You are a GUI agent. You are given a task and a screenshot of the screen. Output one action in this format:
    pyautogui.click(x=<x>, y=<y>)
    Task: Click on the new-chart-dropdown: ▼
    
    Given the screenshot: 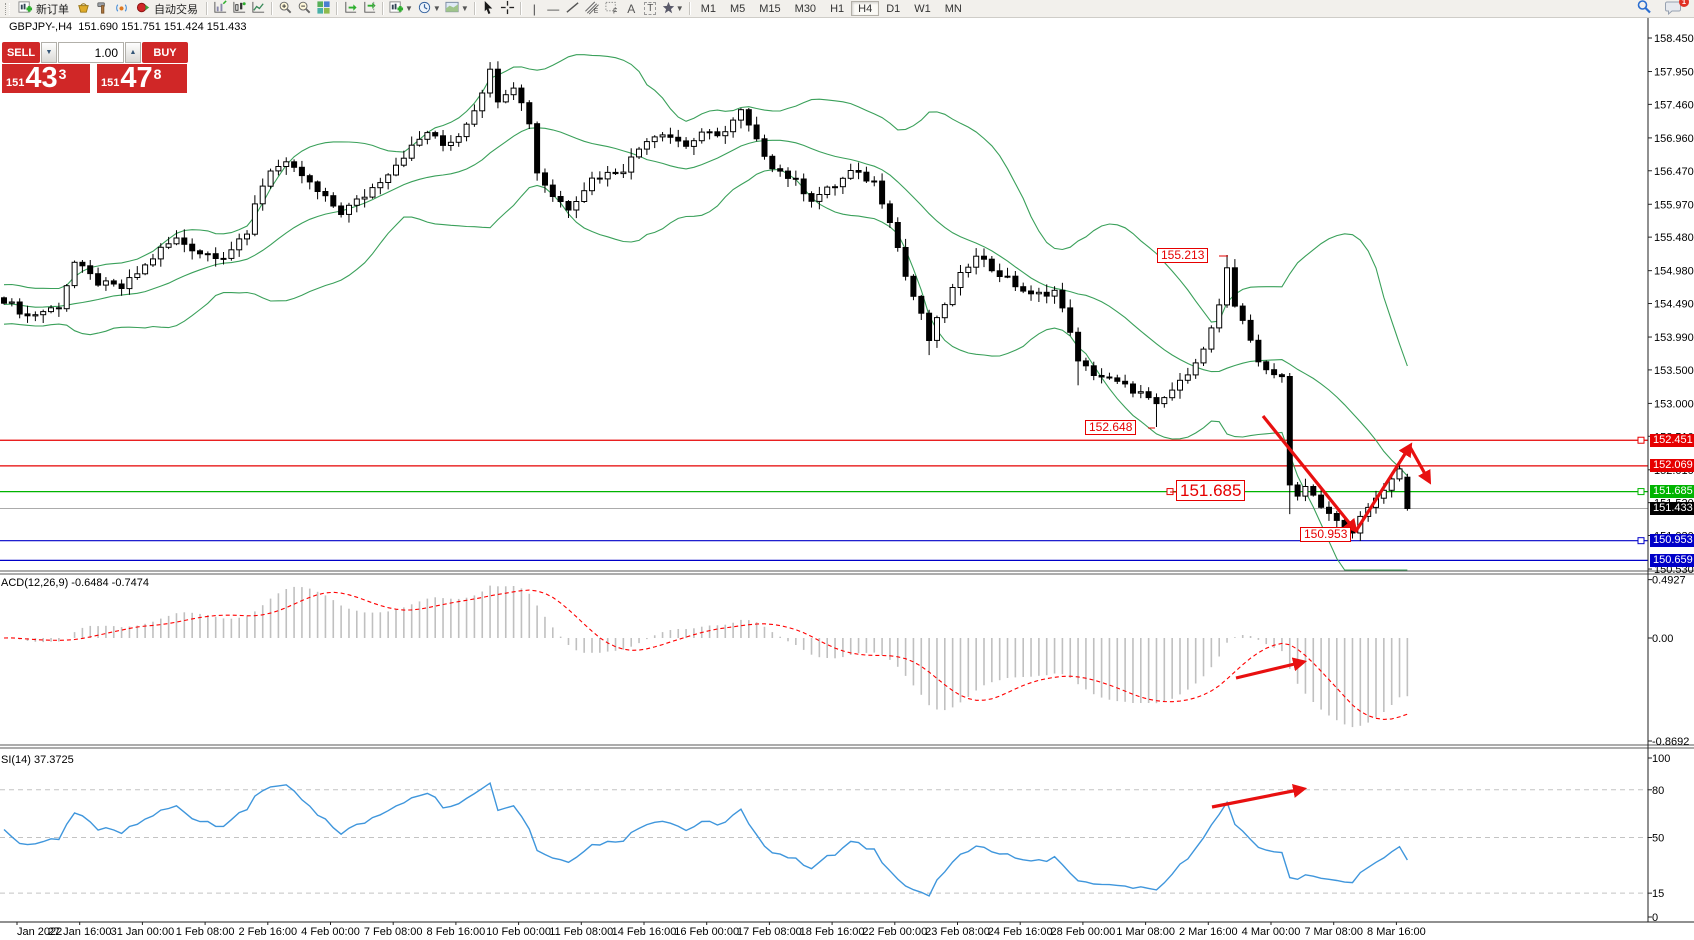 What is the action you would take?
    pyautogui.click(x=401, y=8)
    